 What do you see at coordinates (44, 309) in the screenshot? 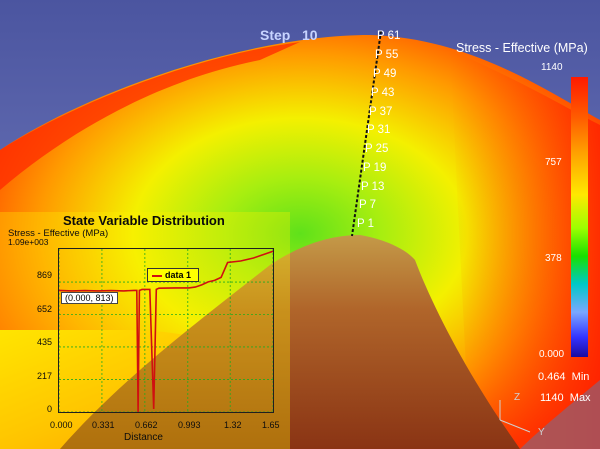
I see `y-tick-label: 652` at bounding box center [44, 309].